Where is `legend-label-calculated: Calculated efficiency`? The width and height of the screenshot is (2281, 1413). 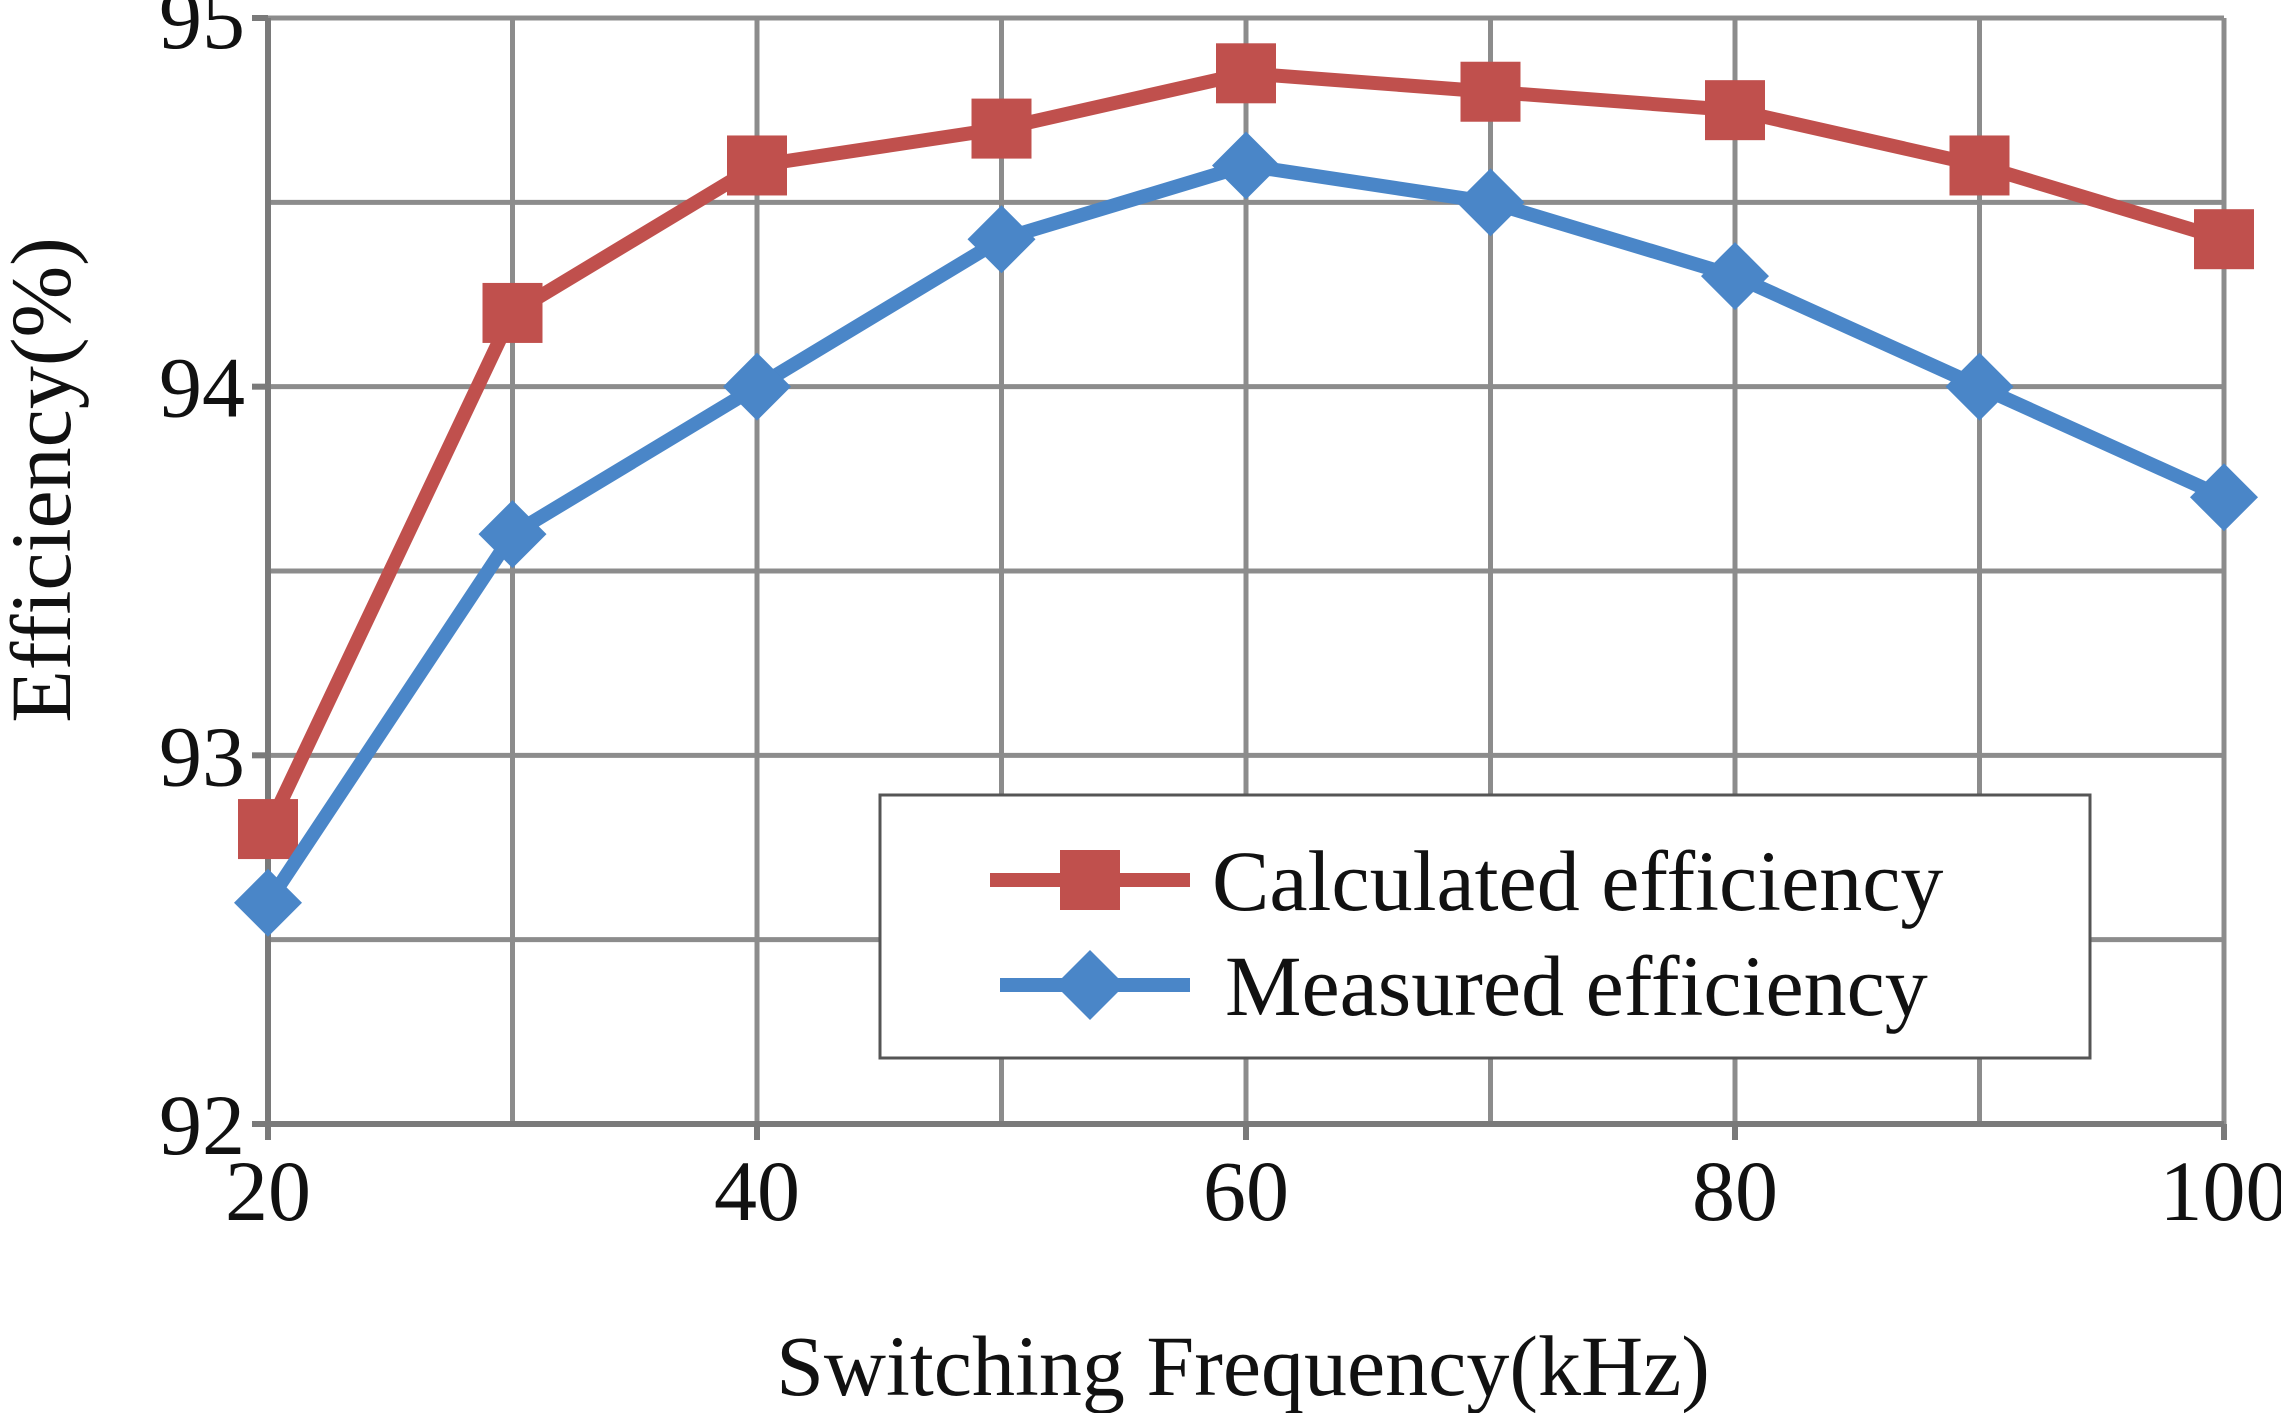
legend-label-calculated: Calculated efficiency is located at coordinates (1577, 881).